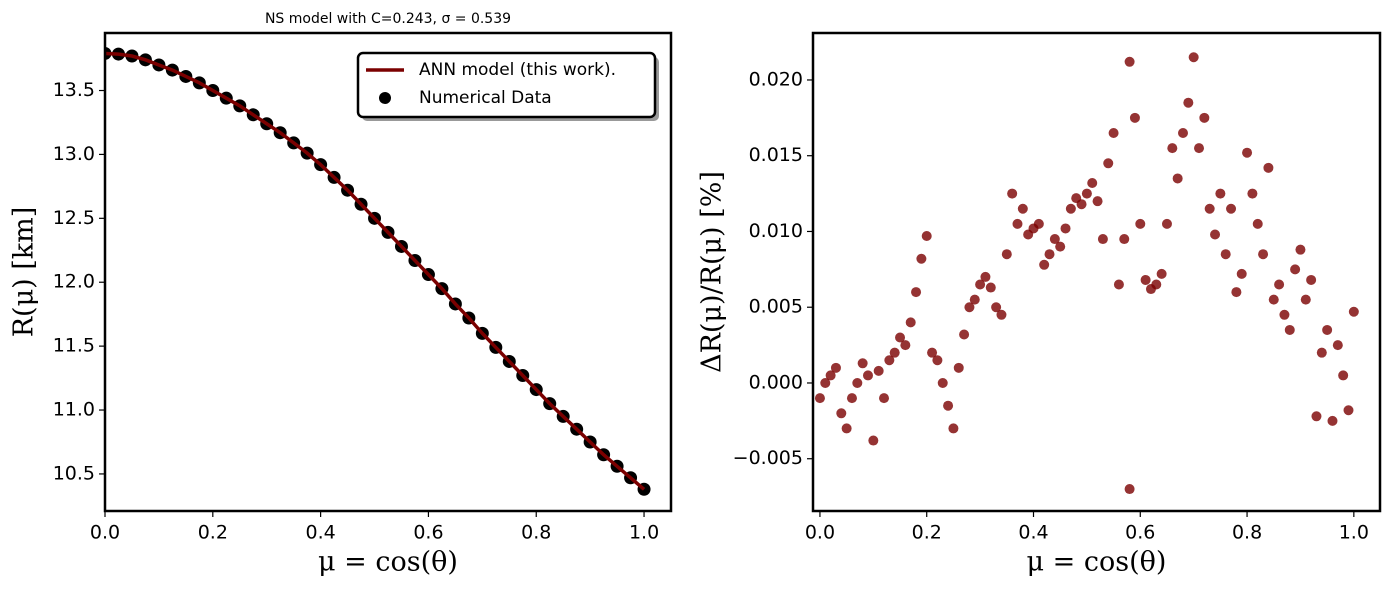 Image resolution: width=1389 pixels, height=594 pixels. What do you see at coordinates (74, 410) in the screenshot?
I see `y-tick-label: 11.0` at bounding box center [74, 410].